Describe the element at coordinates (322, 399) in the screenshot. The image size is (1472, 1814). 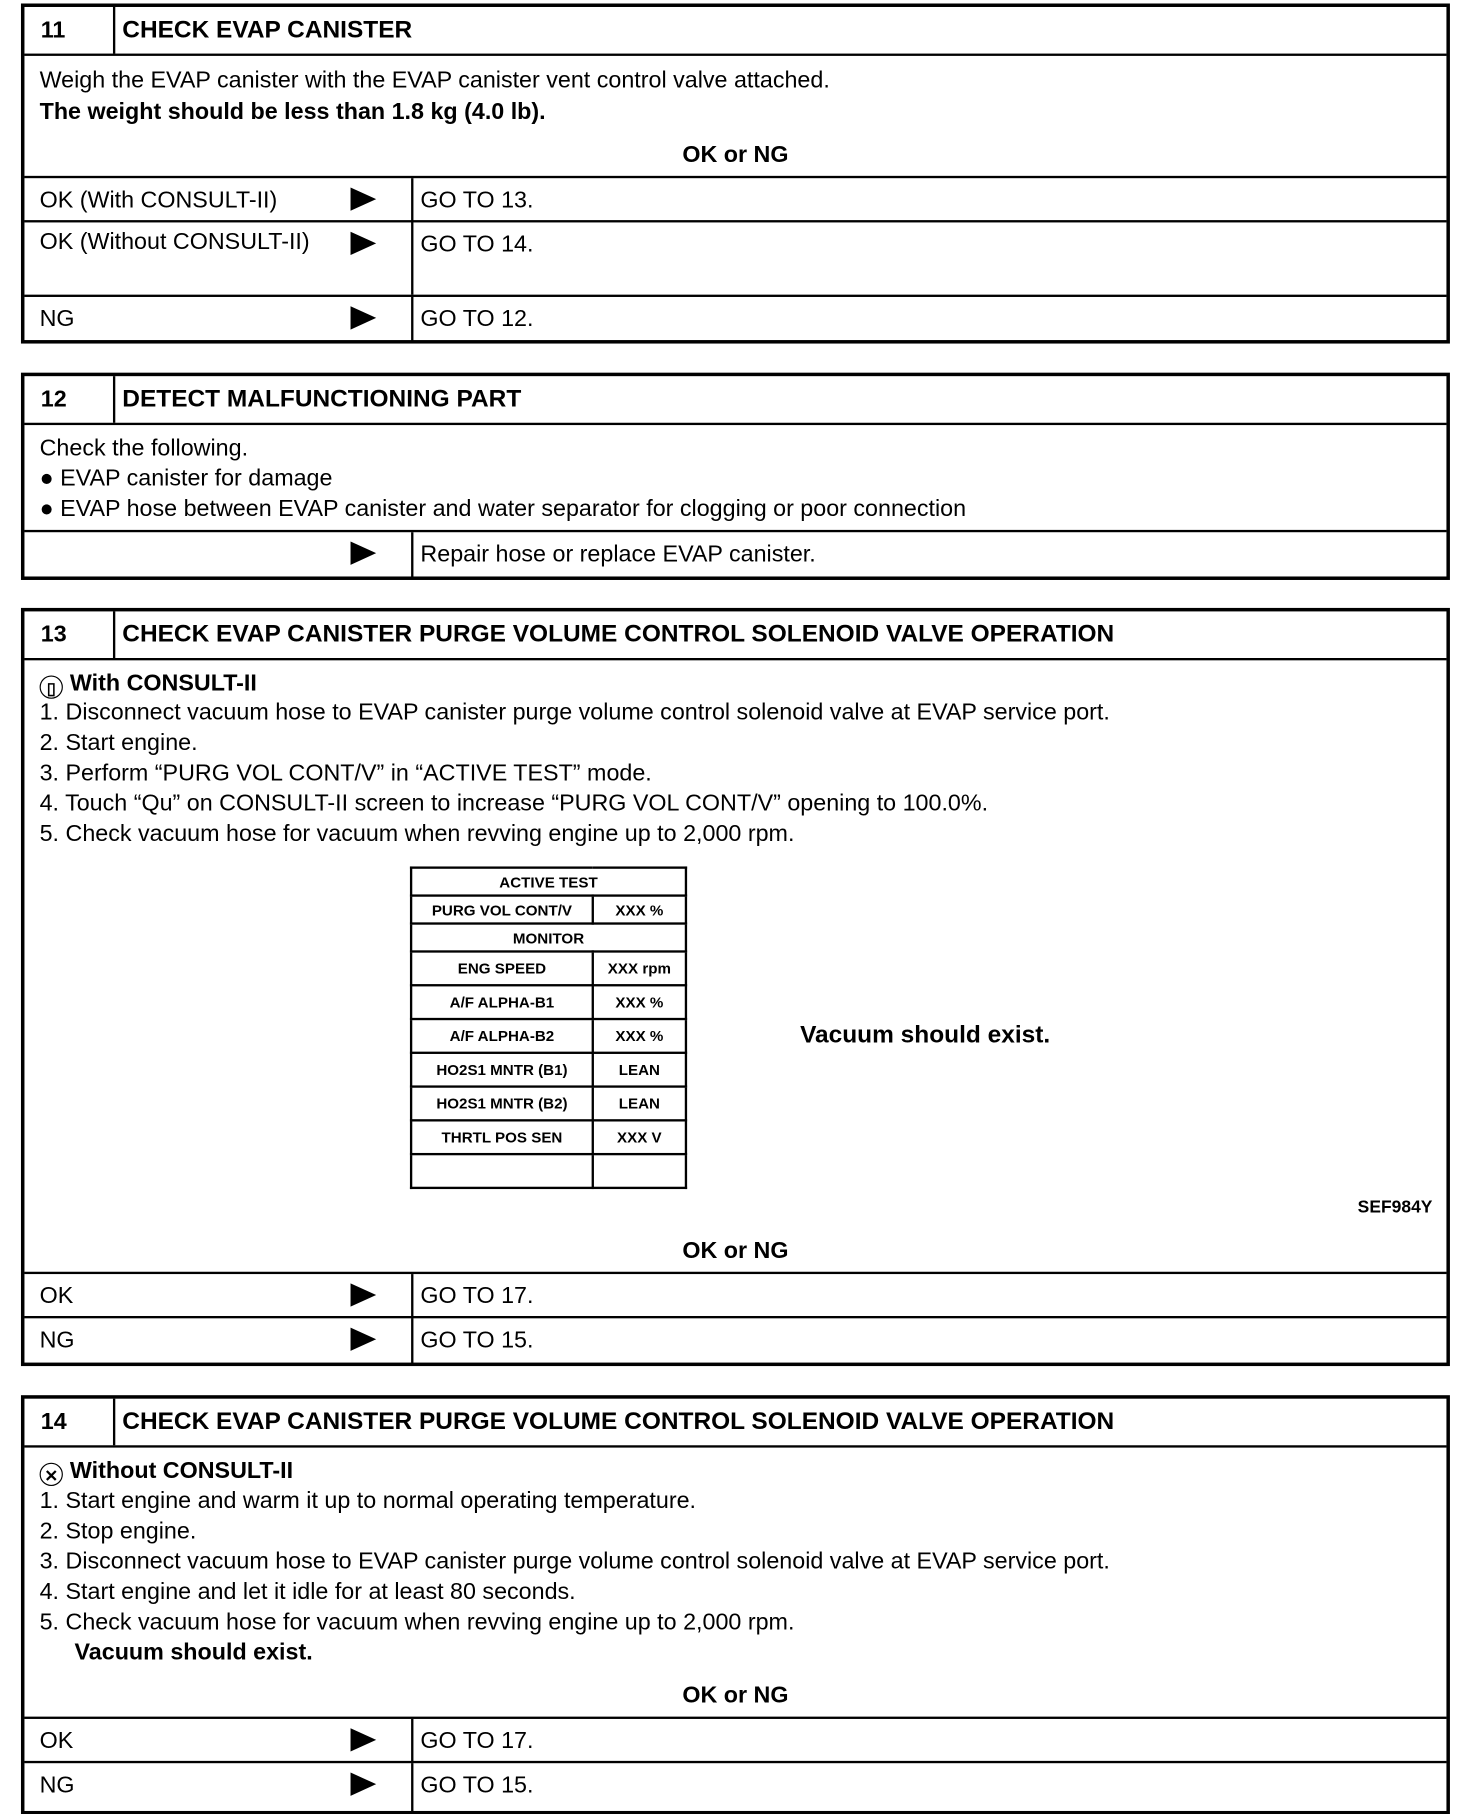
I see `step-title: DETECT MALFUNCTIONING PART` at that location.